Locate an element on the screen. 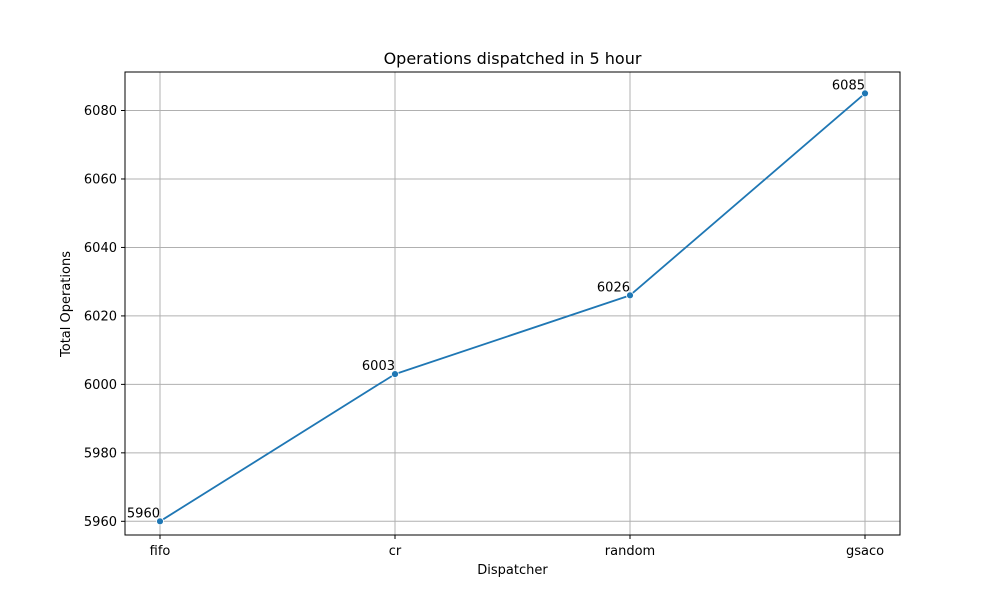 The height and width of the screenshot is (600, 1000). x-axis-label: Dispatcher is located at coordinates (512, 570).